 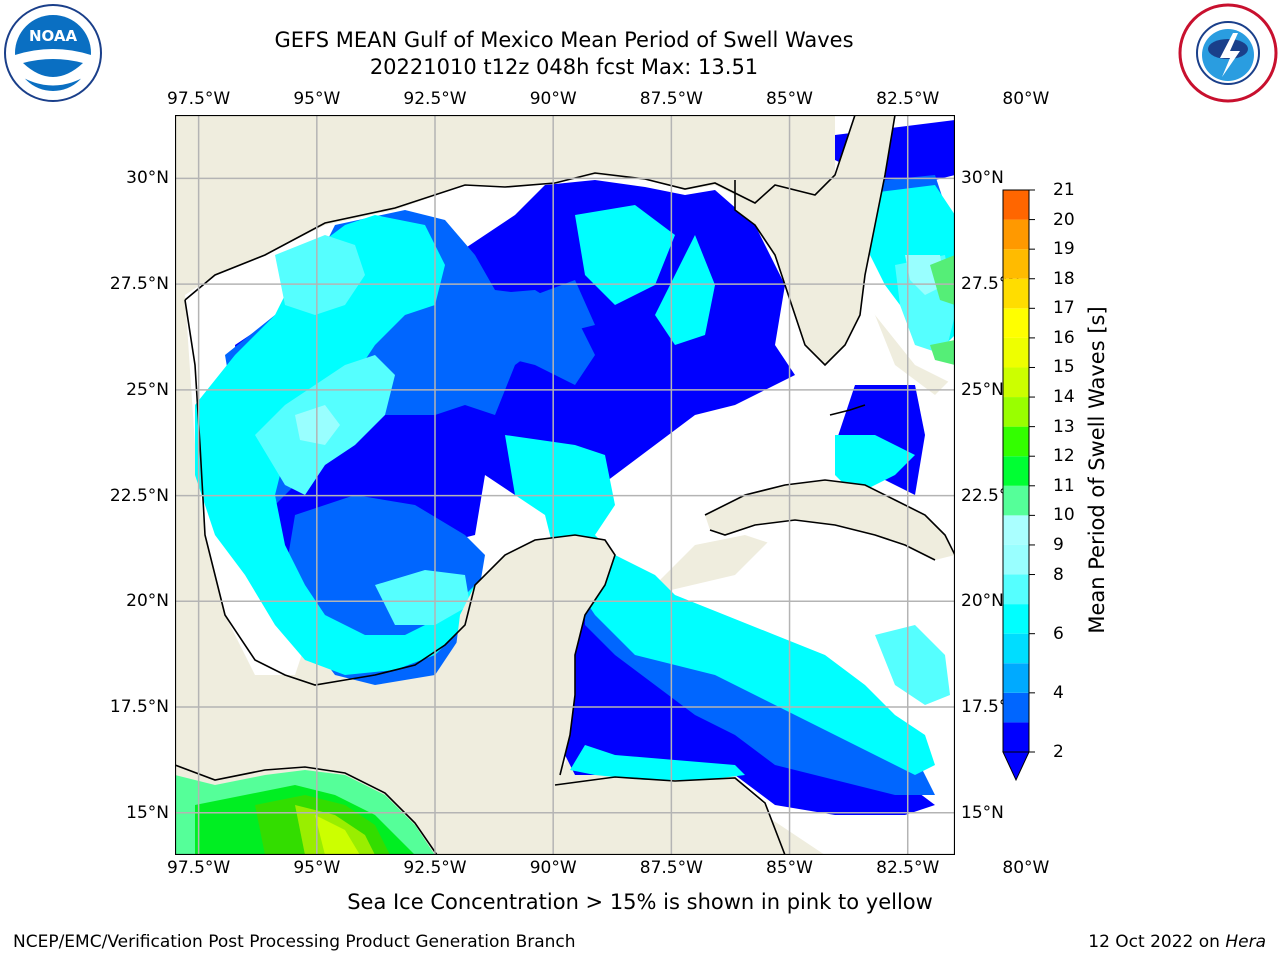 What do you see at coordinates (1064, 249) in the screenshot?
I see `colorbar-tick-label: 19` at bounding box center [1064, 249].